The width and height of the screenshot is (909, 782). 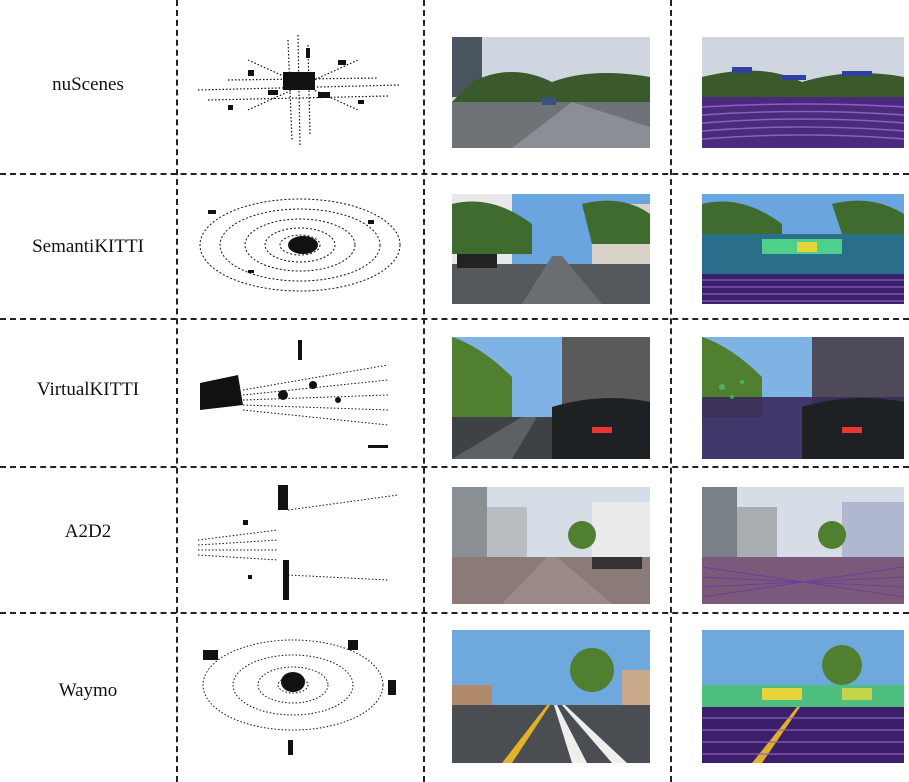 I want to click on semantikitti-point-cloud, so click(x=299, y=245).